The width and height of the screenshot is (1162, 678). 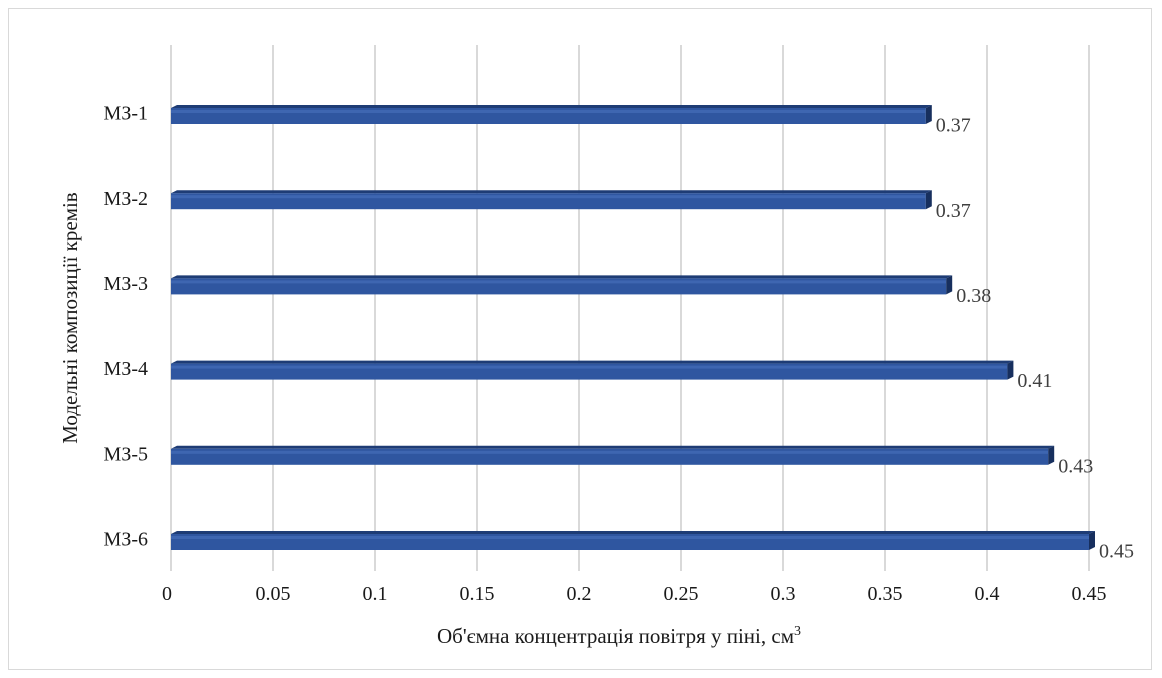 I want to click on y-axis-title: Модельні композиції кремів, so click(x=70, y=318).